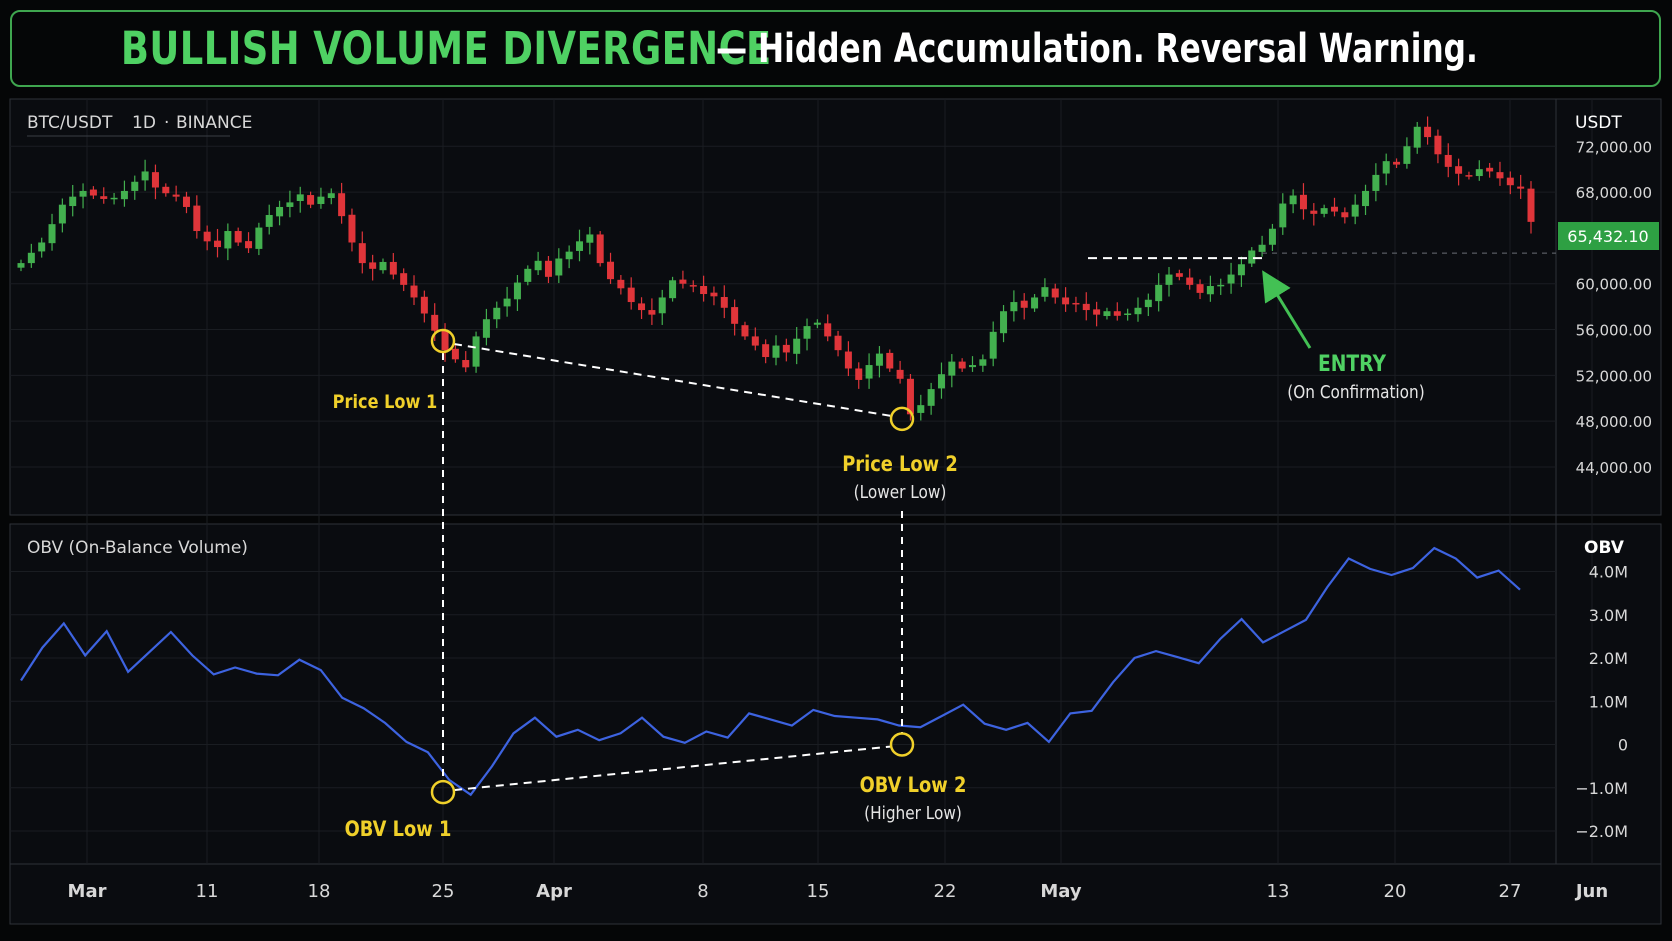 The image size is (1672, 941). What do you see at coordinates (1278, 891) in the screenshot?
I see `time-tick-label: 13` at bounding box center [1278, 891].